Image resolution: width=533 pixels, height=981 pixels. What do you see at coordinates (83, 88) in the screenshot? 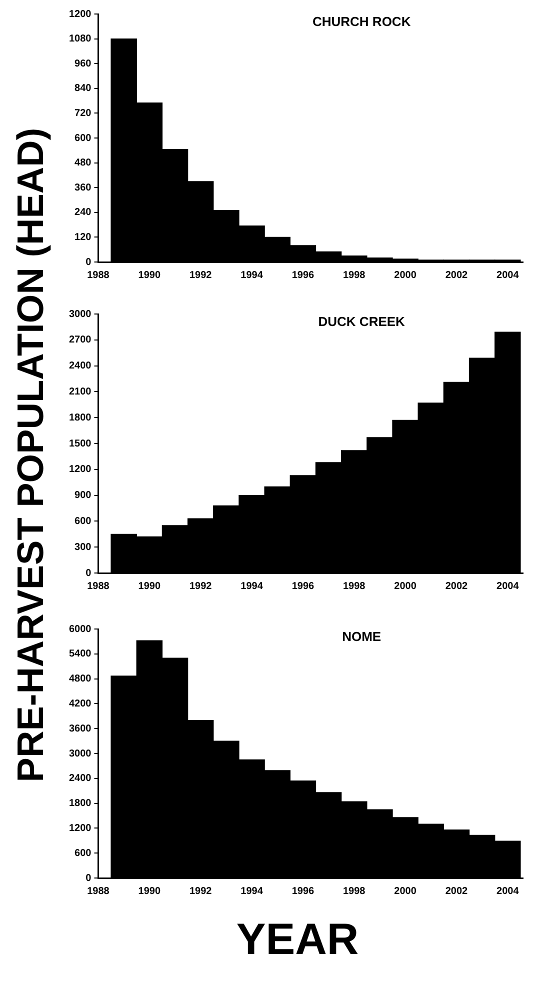
I see `y-tick-label: 840` at bounding box center [83, 88].